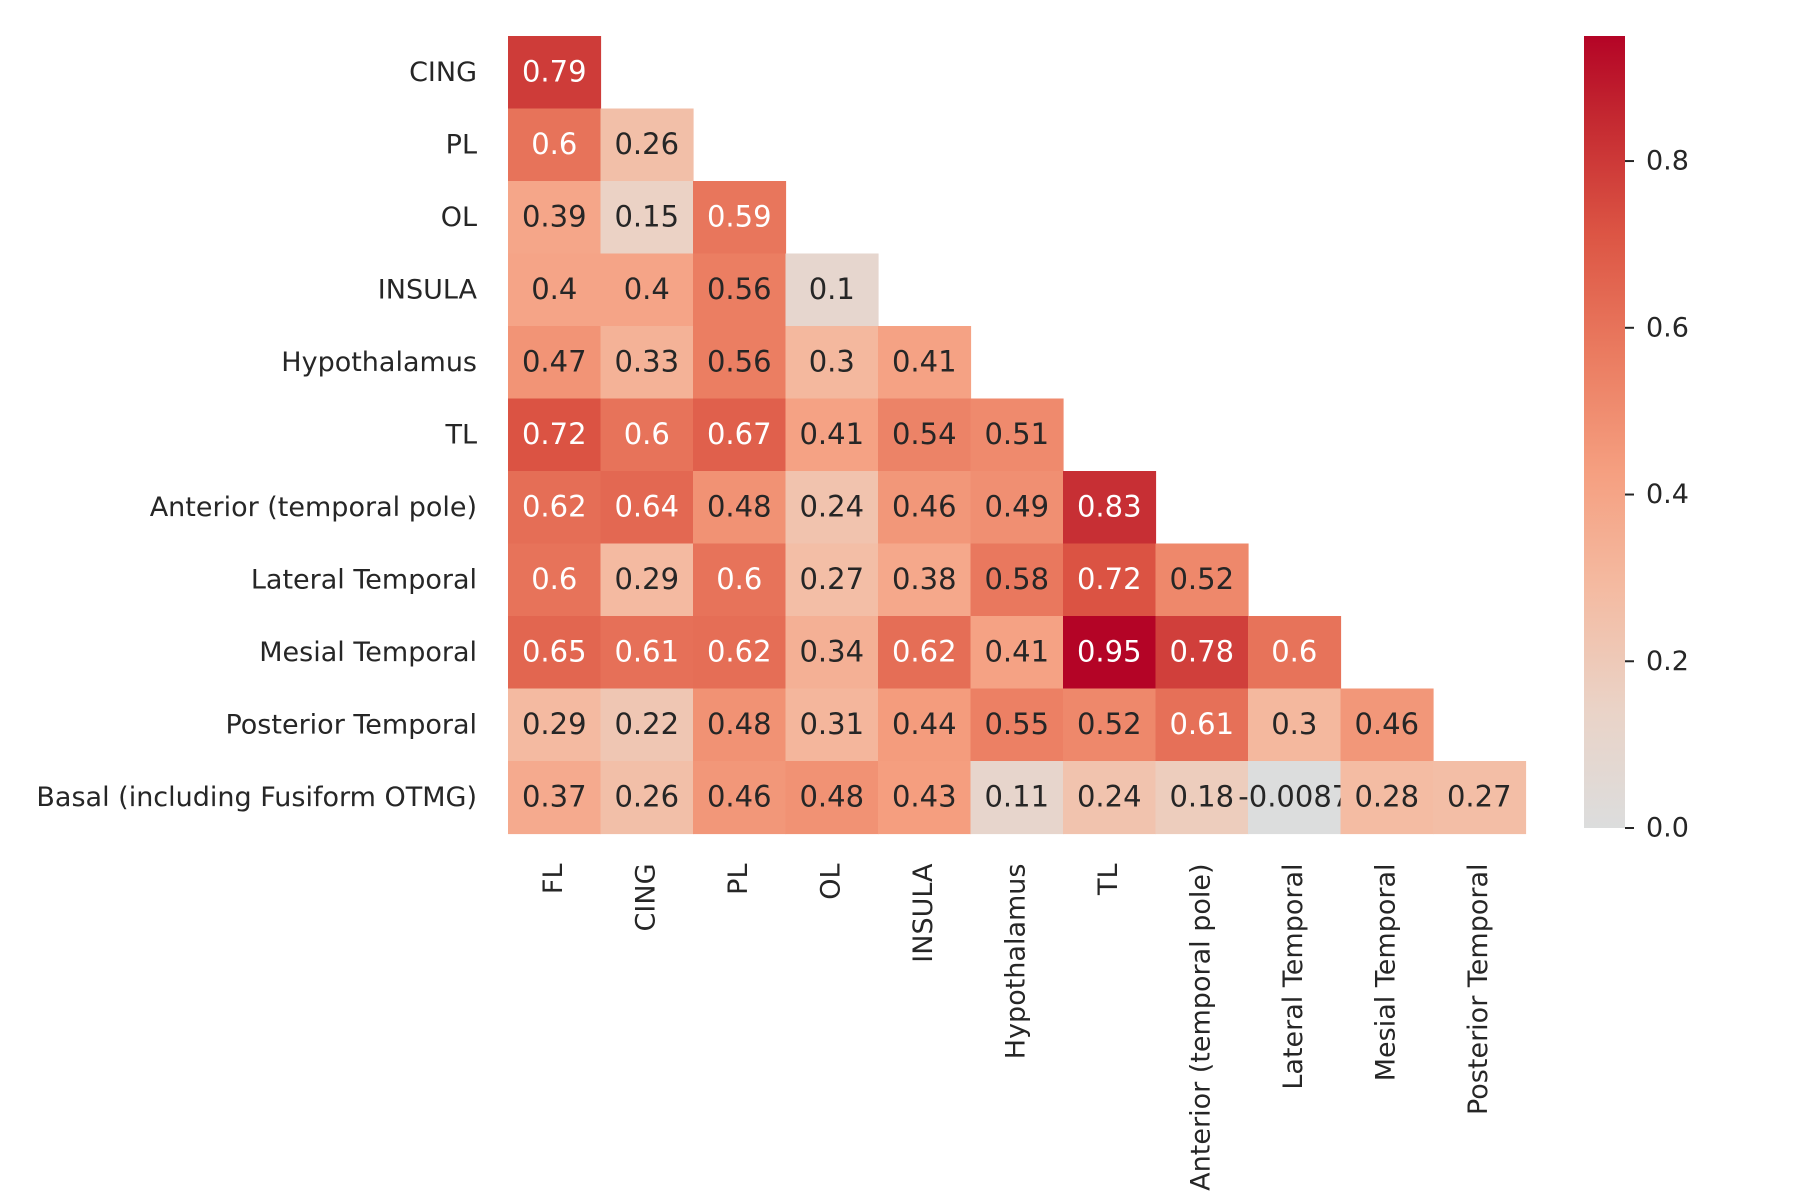 The height and width of the screenshot is (1200, 1800). Describe the element at coordinates (1201, 796) in the screenshot. I see `cell-value-label: 0.18` at that location.